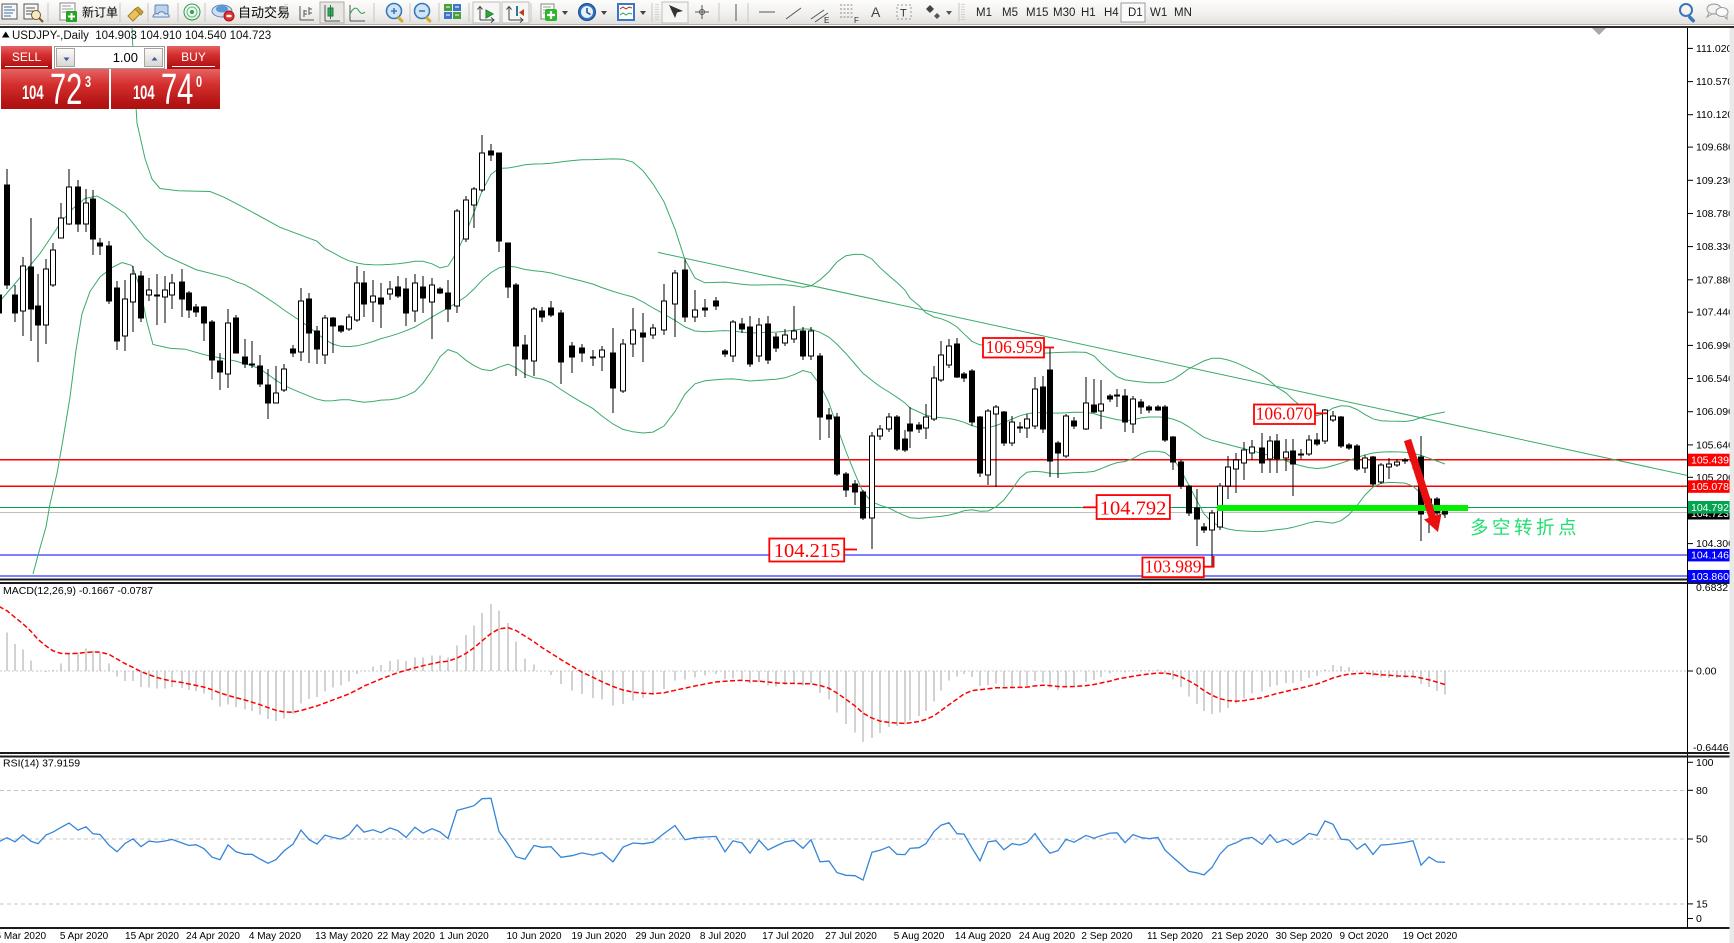 This screenshot has width=1734, height=943. What do you see at coordinates (1715, 445) in the screenshot?
I see `svg-text: 105.640` at bounding box center [1715, 445].